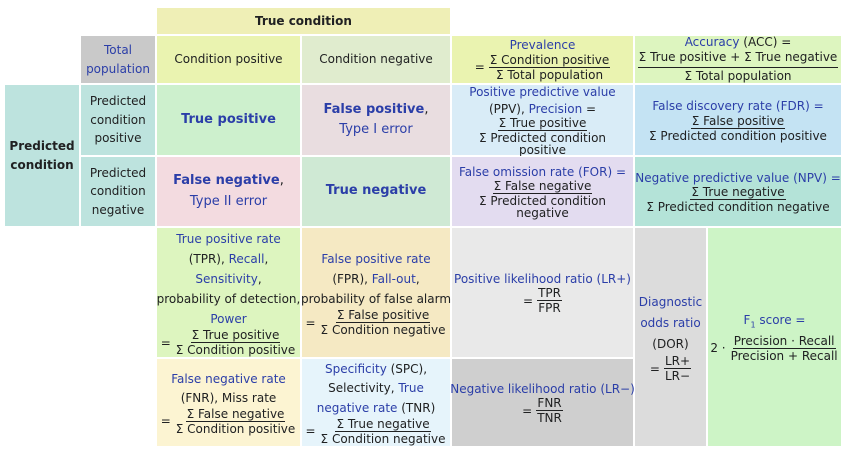  I want to click on false-negative-line: False negative,, so click(228, 181).